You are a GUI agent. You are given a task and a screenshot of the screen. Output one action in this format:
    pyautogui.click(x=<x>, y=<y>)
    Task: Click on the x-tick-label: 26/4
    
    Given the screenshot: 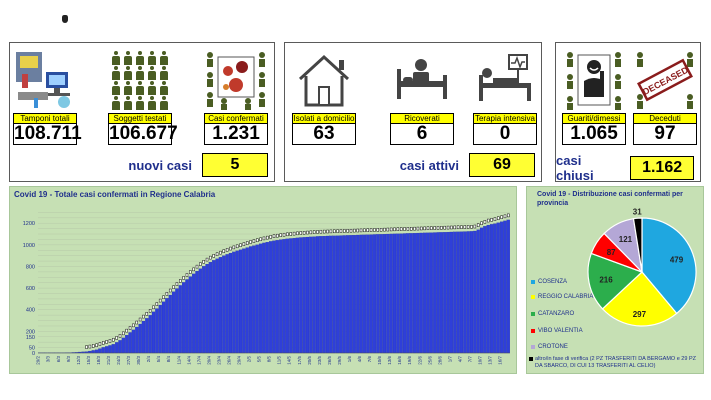 What is the action you would take?
    pyautogui.click(x=228, y=360)
    